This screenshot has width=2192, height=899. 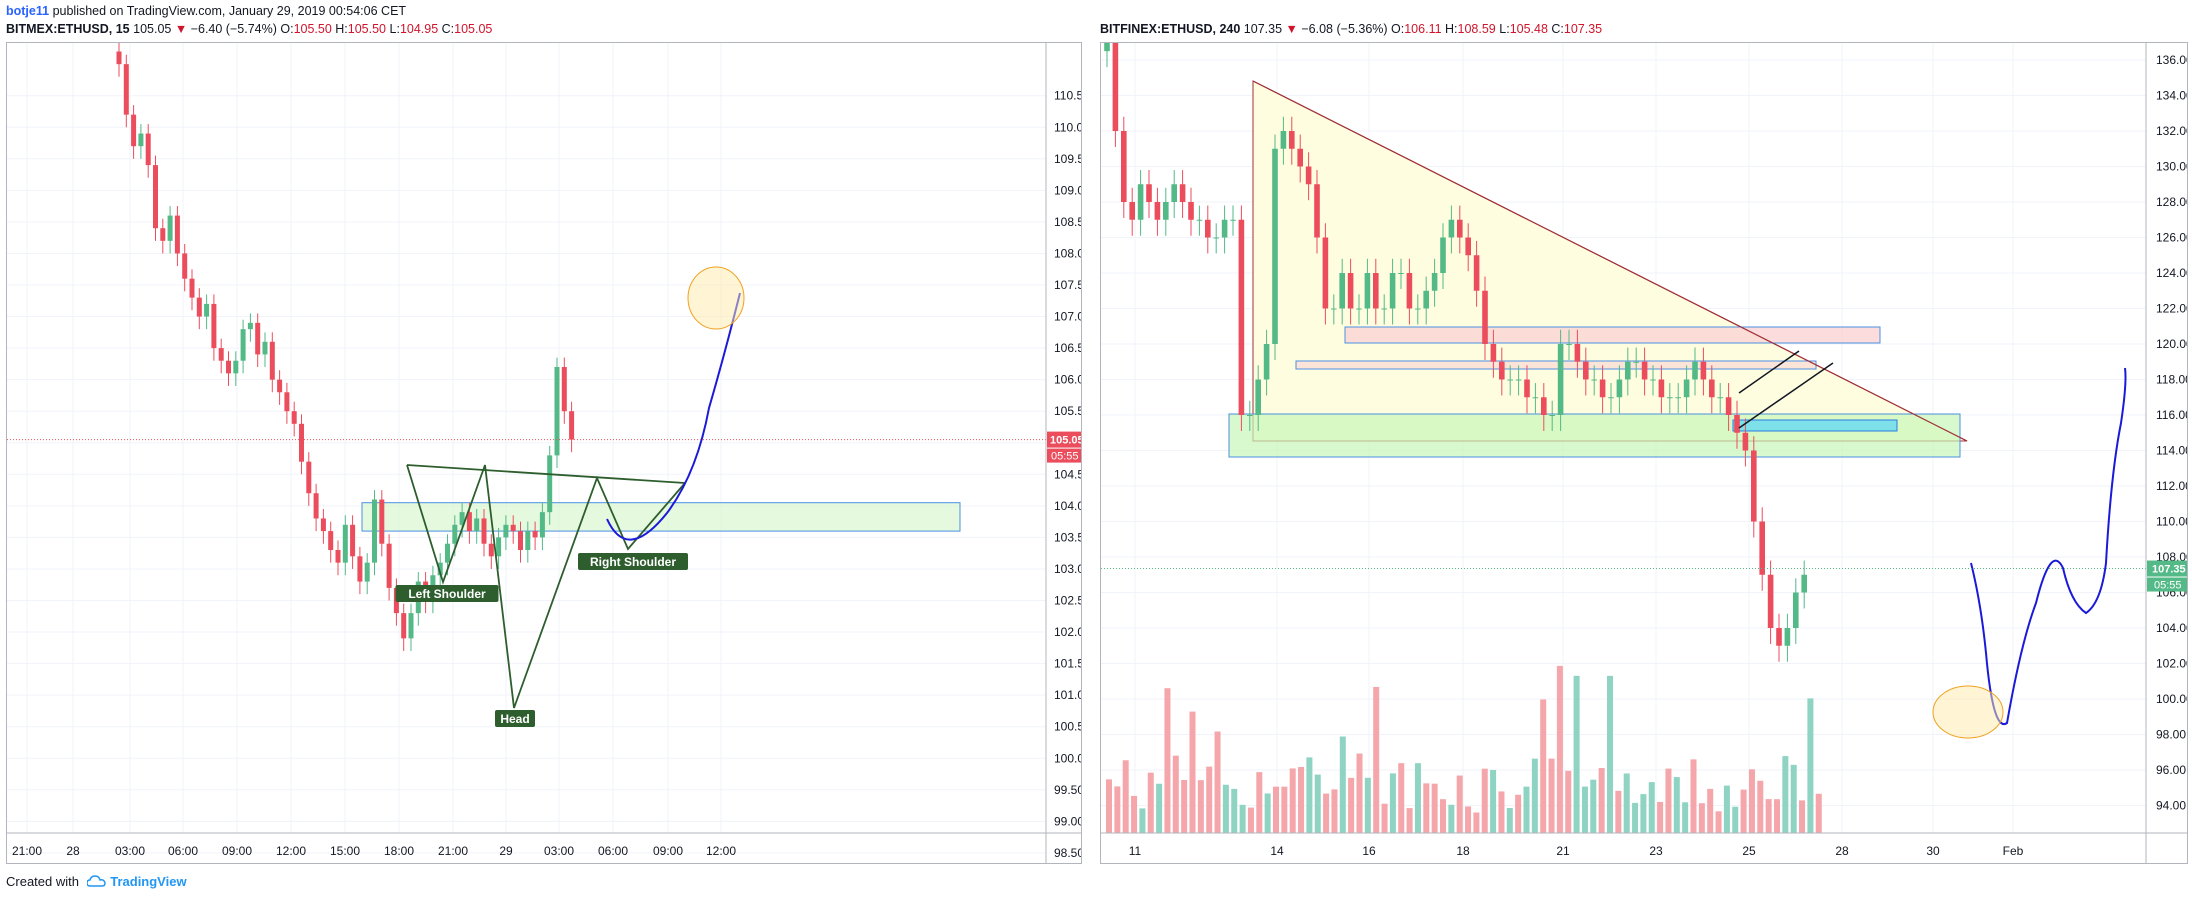 I want to click on chart2-y-tick: 130.00, so click(x=2171, y=167).